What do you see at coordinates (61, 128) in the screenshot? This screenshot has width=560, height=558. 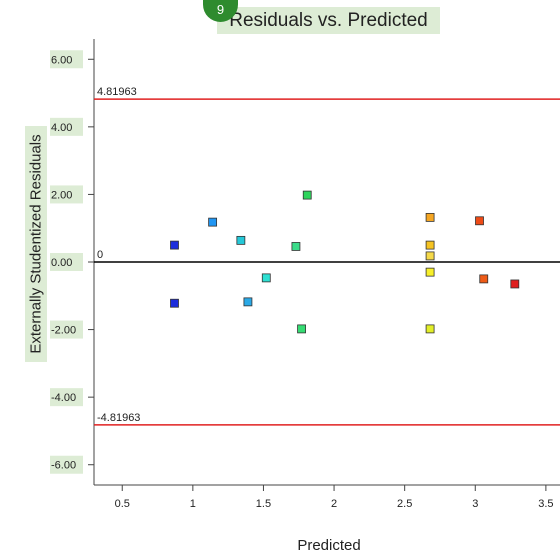 I see `y-tick-label: 4.00` at bounding box center [61, 128].